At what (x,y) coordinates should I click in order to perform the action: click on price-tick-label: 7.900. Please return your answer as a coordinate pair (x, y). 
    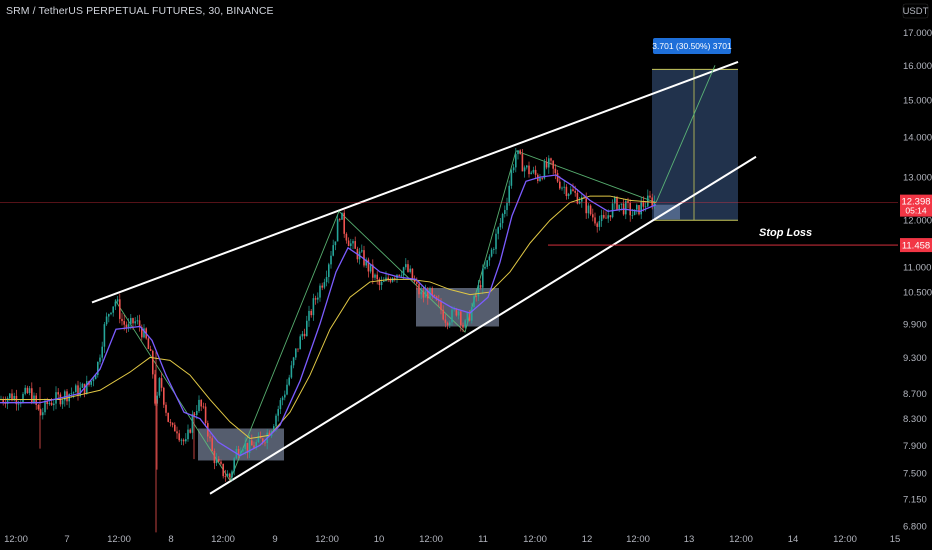
    Looking at the image, I should click on (915, 446).